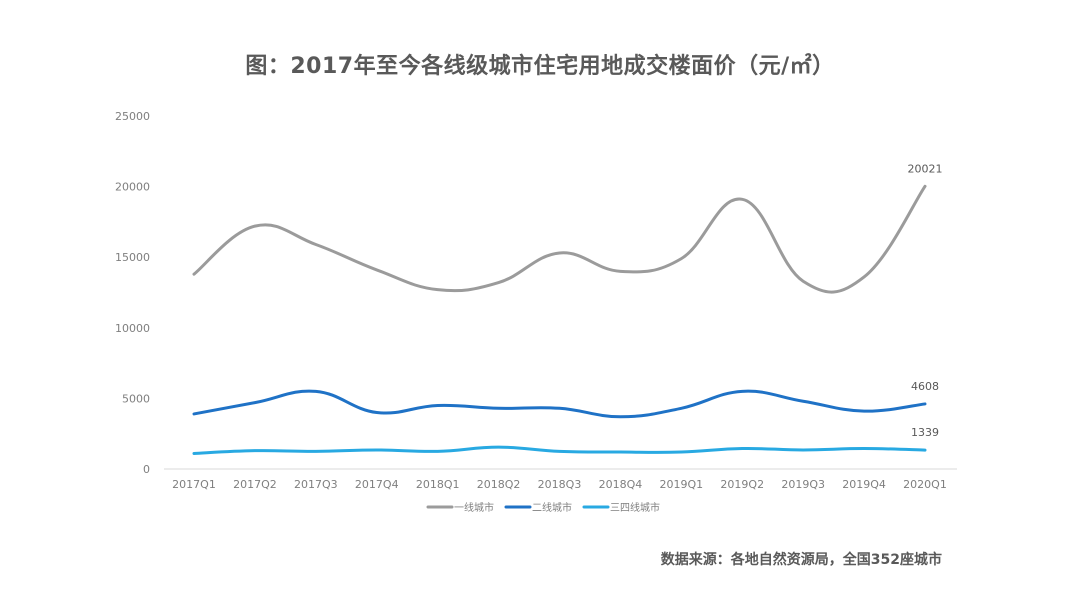  I want to click on legend-label: 三四线城市, so click(635, 507).